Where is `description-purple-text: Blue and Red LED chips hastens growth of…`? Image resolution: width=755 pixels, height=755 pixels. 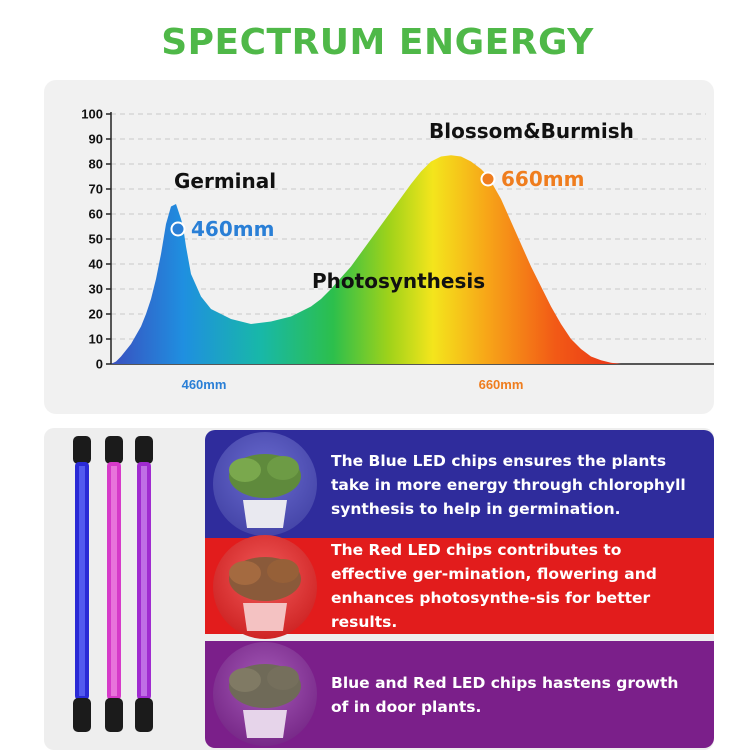 description-purple-text: Blue and Red LED chips hastens growth of… is located at coordinates (505, 694).